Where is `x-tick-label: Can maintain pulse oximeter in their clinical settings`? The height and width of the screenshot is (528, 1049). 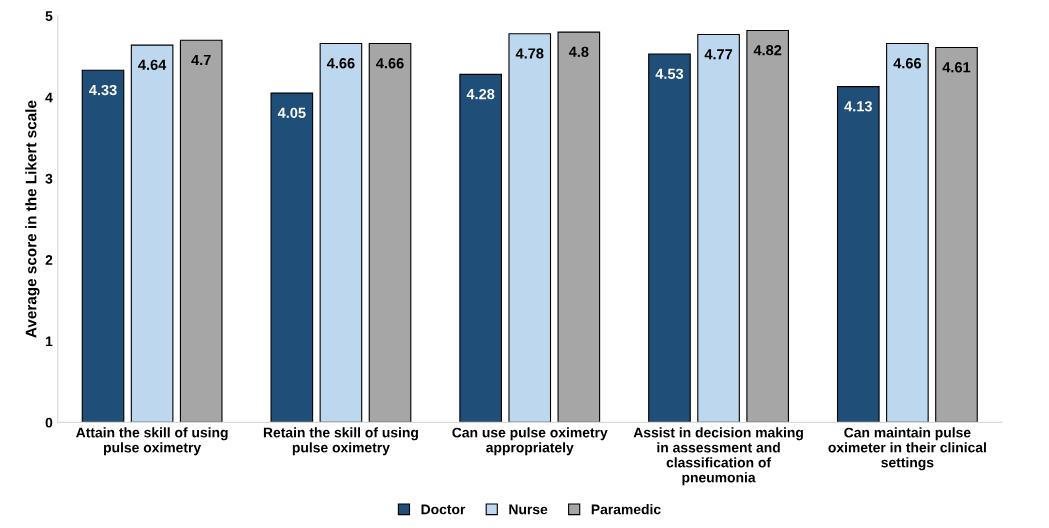 x-tick-label: Can maintain pulse oximeter in their clinical settings is located at coordinates (907, 449).